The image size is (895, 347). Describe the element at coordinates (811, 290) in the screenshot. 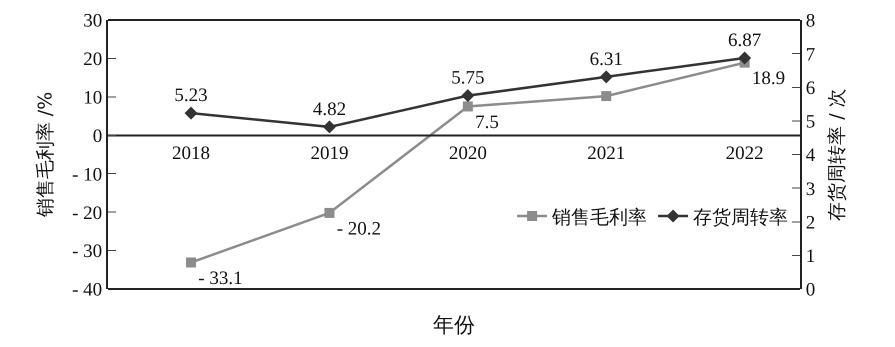

I see `y2-tick-label: 0` at that location.